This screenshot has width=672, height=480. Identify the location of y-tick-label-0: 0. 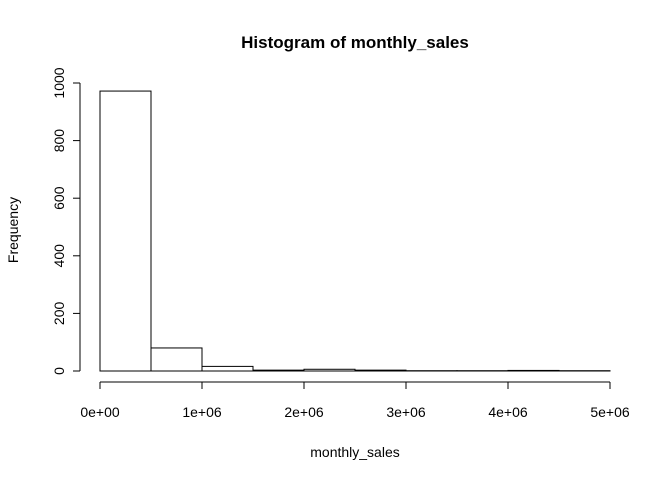
(59, 371).